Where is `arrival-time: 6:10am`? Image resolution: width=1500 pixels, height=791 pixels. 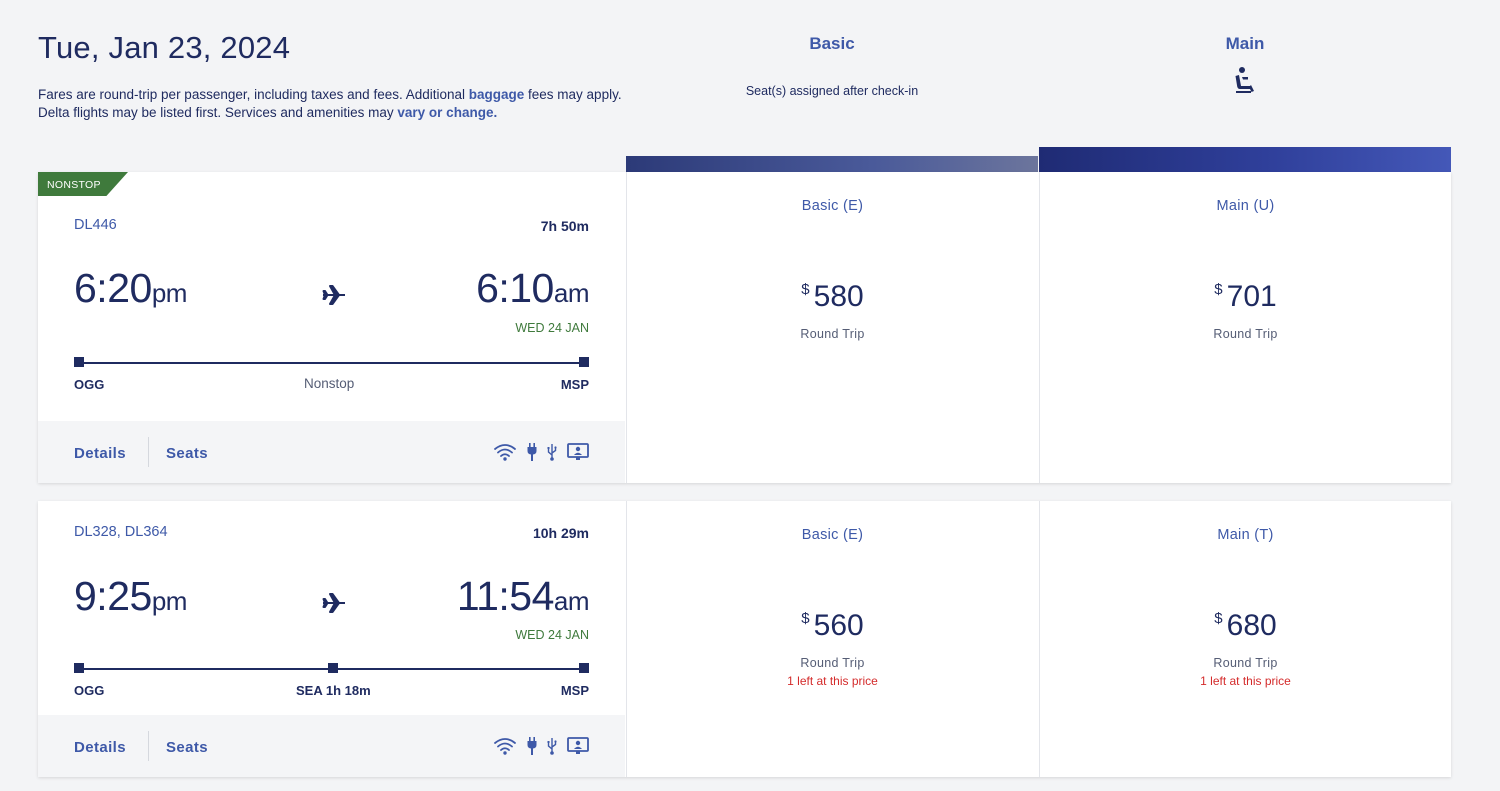
arrival-time: 6:10am is located at coordinates (532, 288).